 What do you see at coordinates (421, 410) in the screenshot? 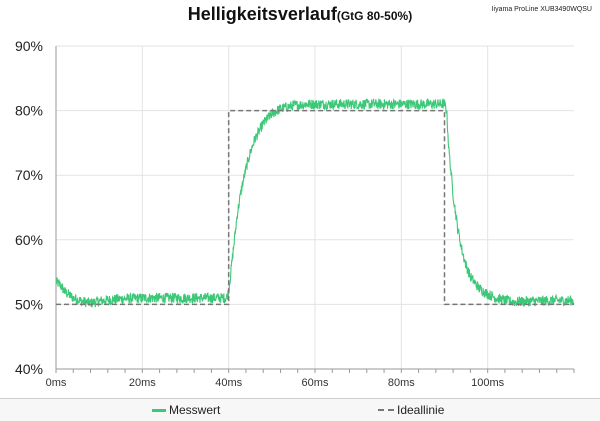
I see `legend-label-ideallinie: Ideallinie` at bounding box center [421, 410].